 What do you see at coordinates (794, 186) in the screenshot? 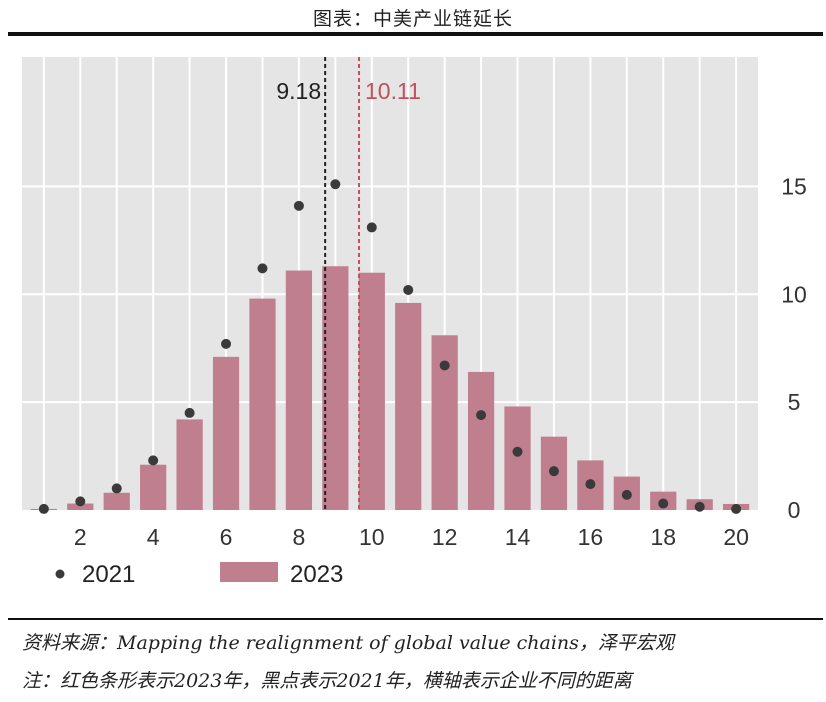
I see `y-tick-label: 15` at bounding box center [794, 186].